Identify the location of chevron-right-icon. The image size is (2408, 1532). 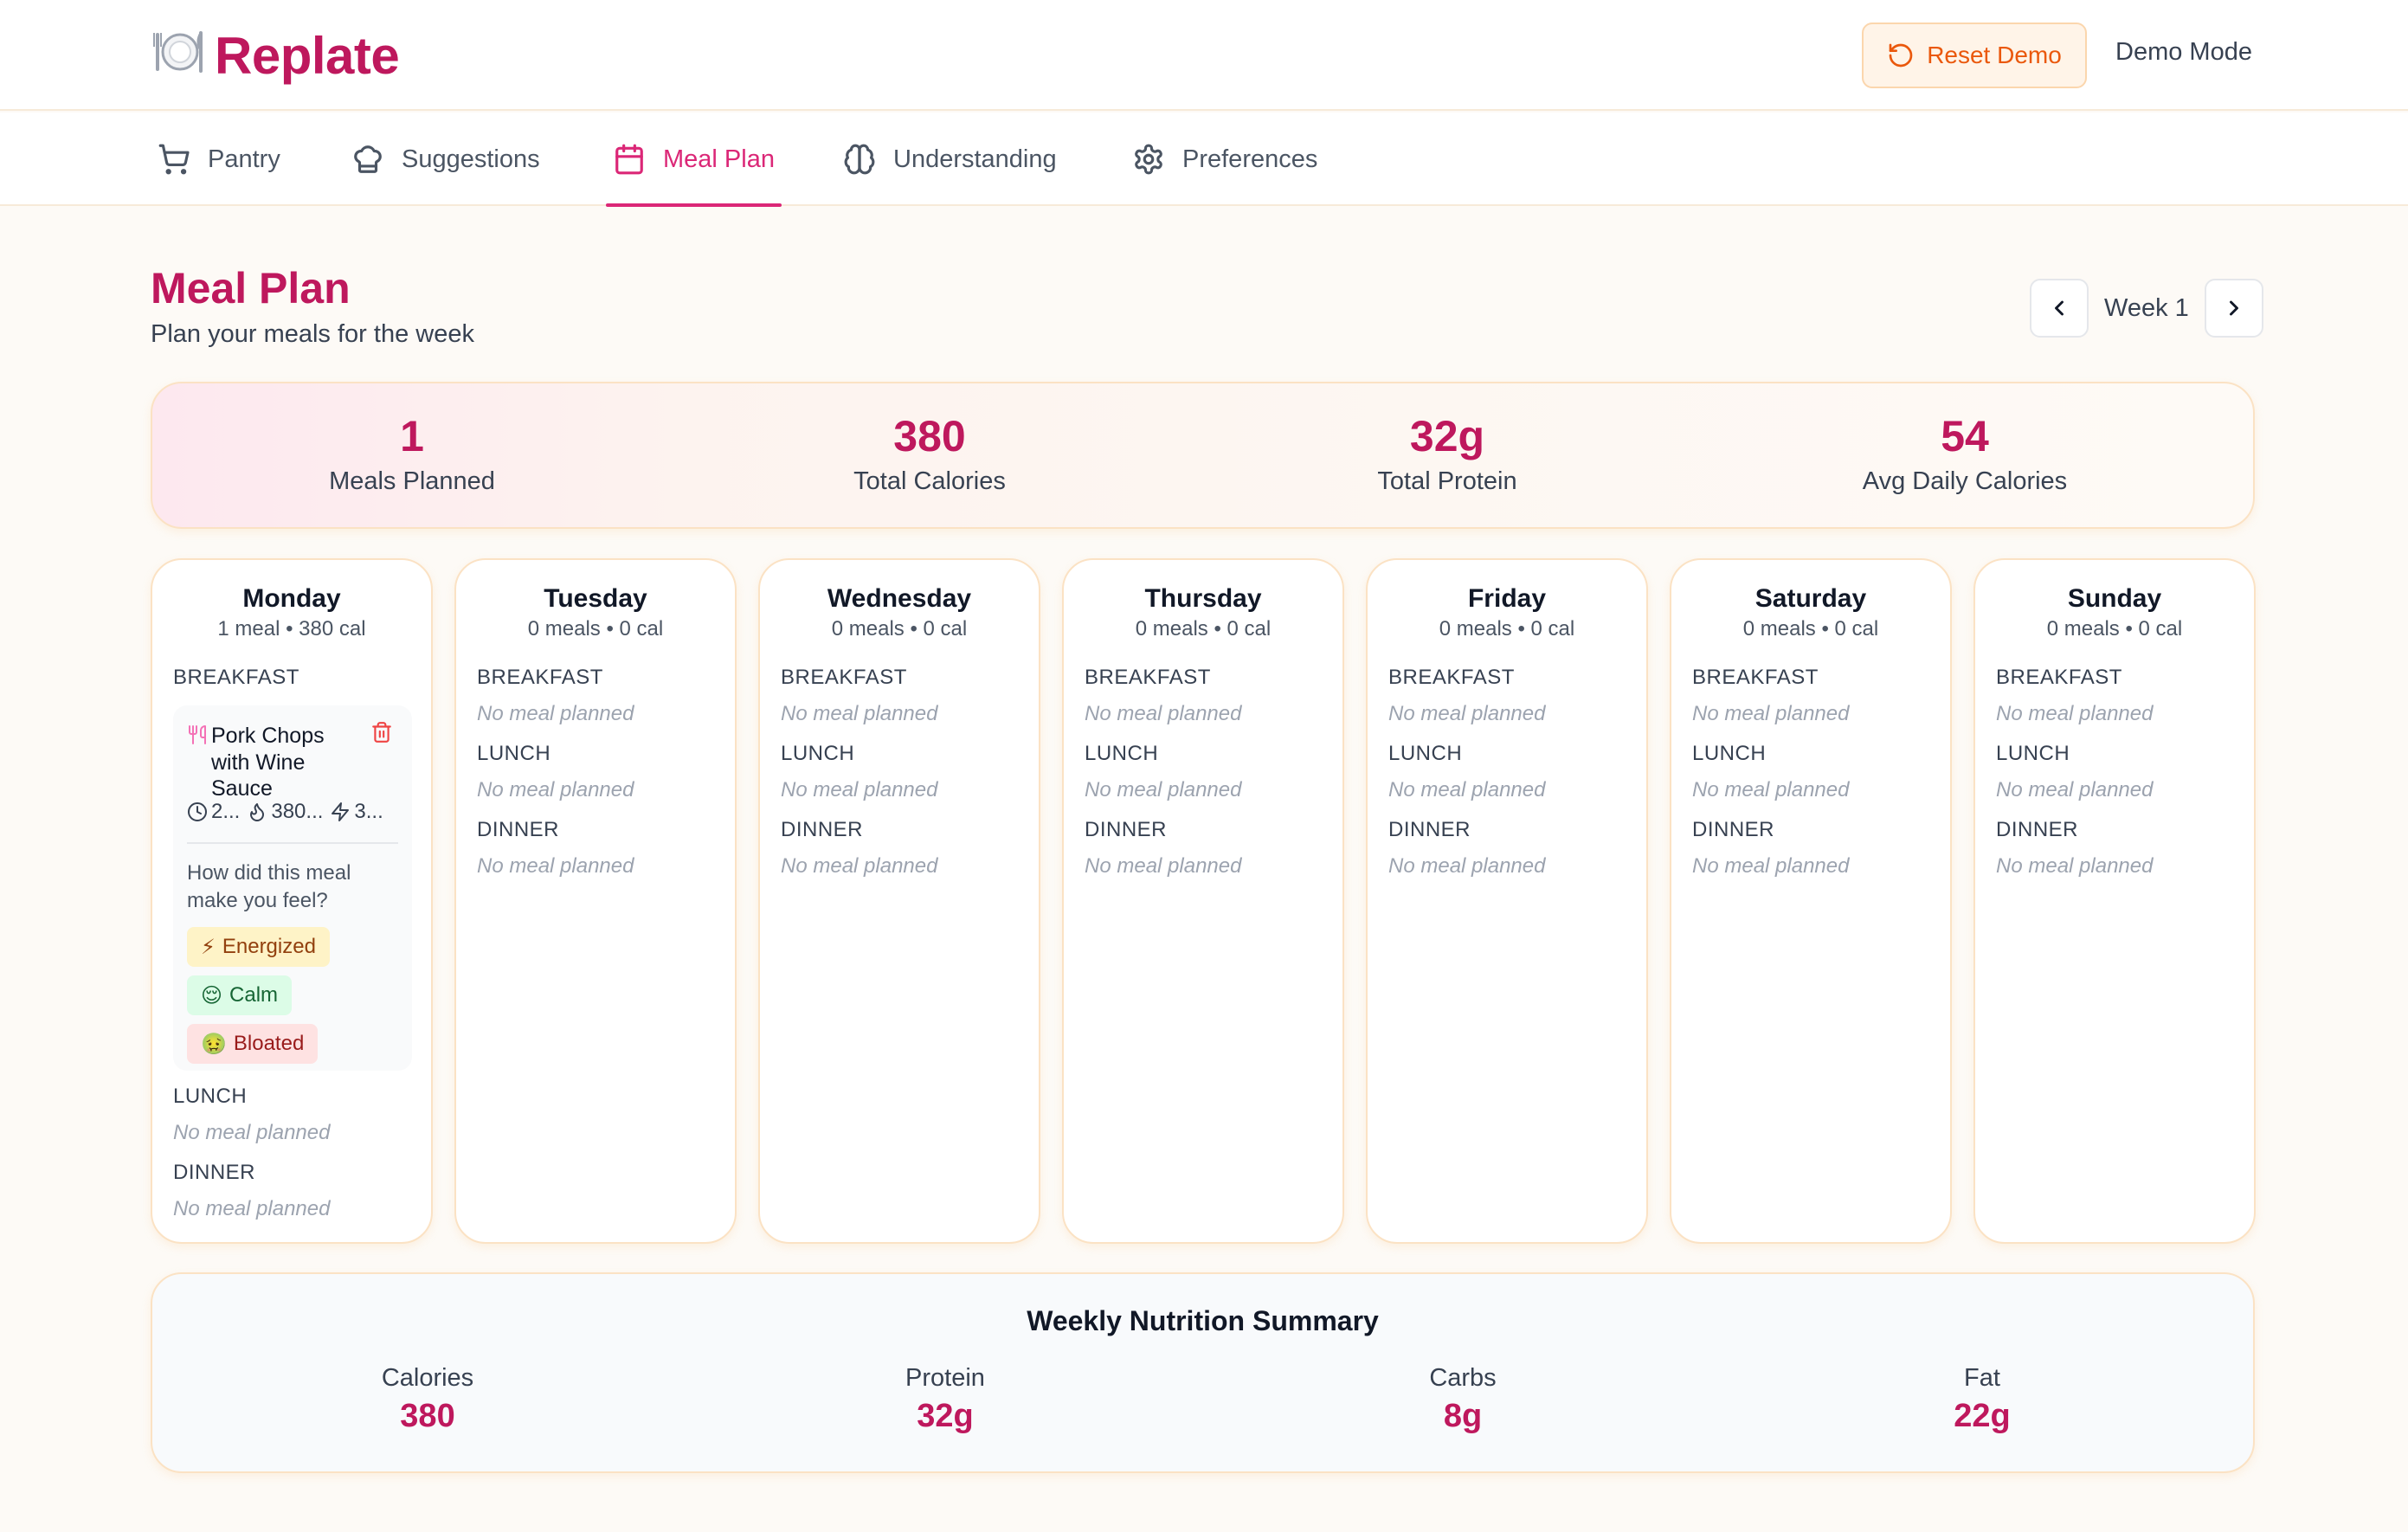
(2233, 308).